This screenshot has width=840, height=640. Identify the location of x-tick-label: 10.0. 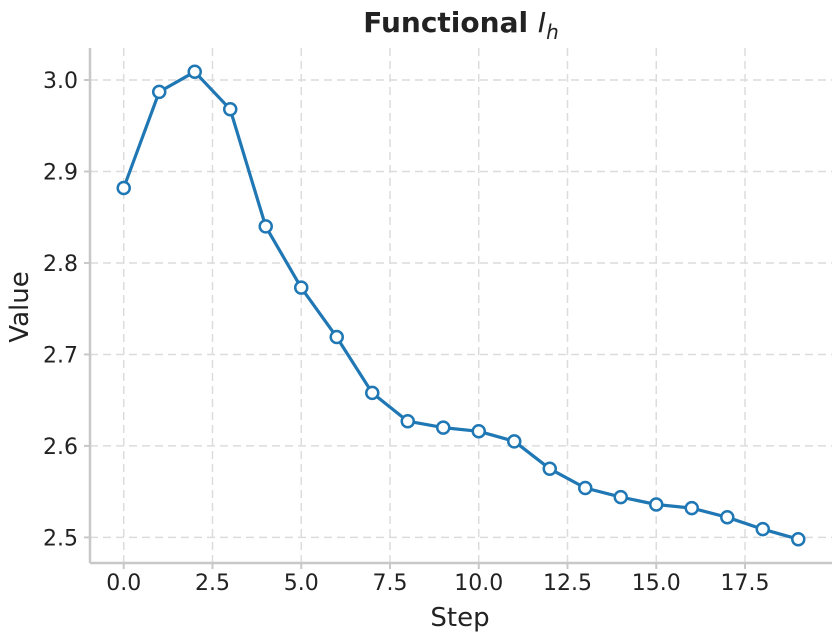
(478, 583).